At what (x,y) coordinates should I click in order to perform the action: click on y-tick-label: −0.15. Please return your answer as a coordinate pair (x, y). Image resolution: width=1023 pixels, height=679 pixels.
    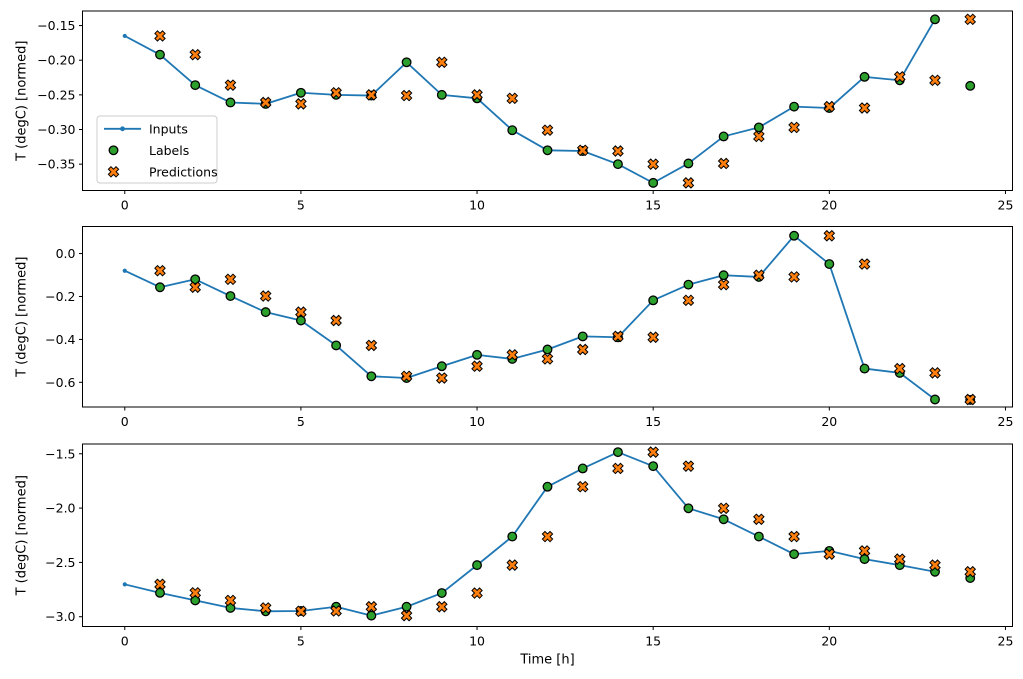
    Looking at the image, I should click on (56, 25).